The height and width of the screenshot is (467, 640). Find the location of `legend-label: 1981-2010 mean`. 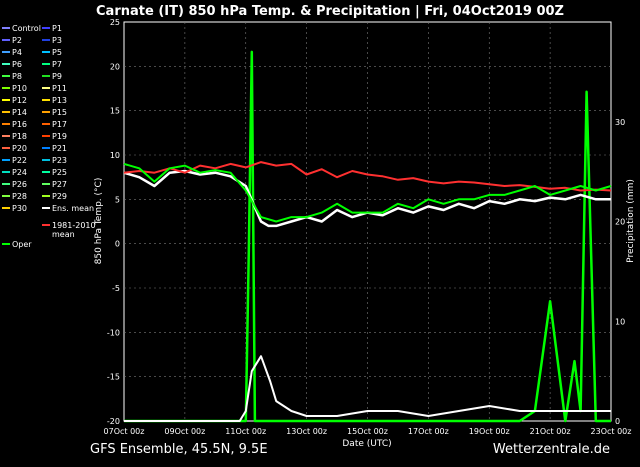

legend-label: 1981-2010 mean is located at coordinates (74, 230).